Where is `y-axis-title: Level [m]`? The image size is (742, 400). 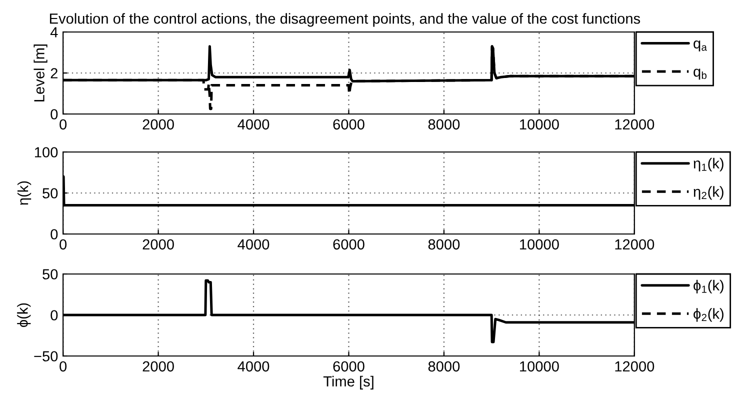
y-axis-title: Level [m] is located at coordinates (41, 73).